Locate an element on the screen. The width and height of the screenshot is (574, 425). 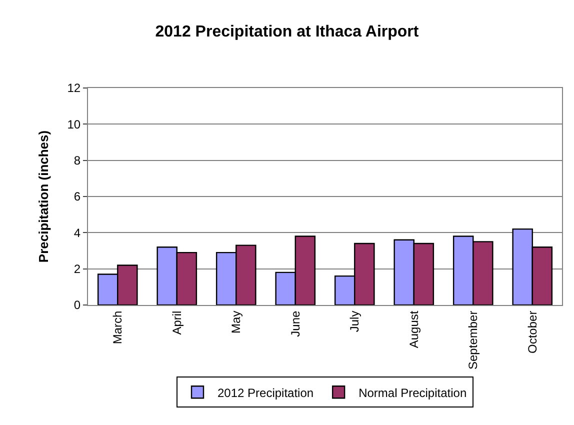
legend-label: 2012 Precipitation is located at coordinates (266, 393).